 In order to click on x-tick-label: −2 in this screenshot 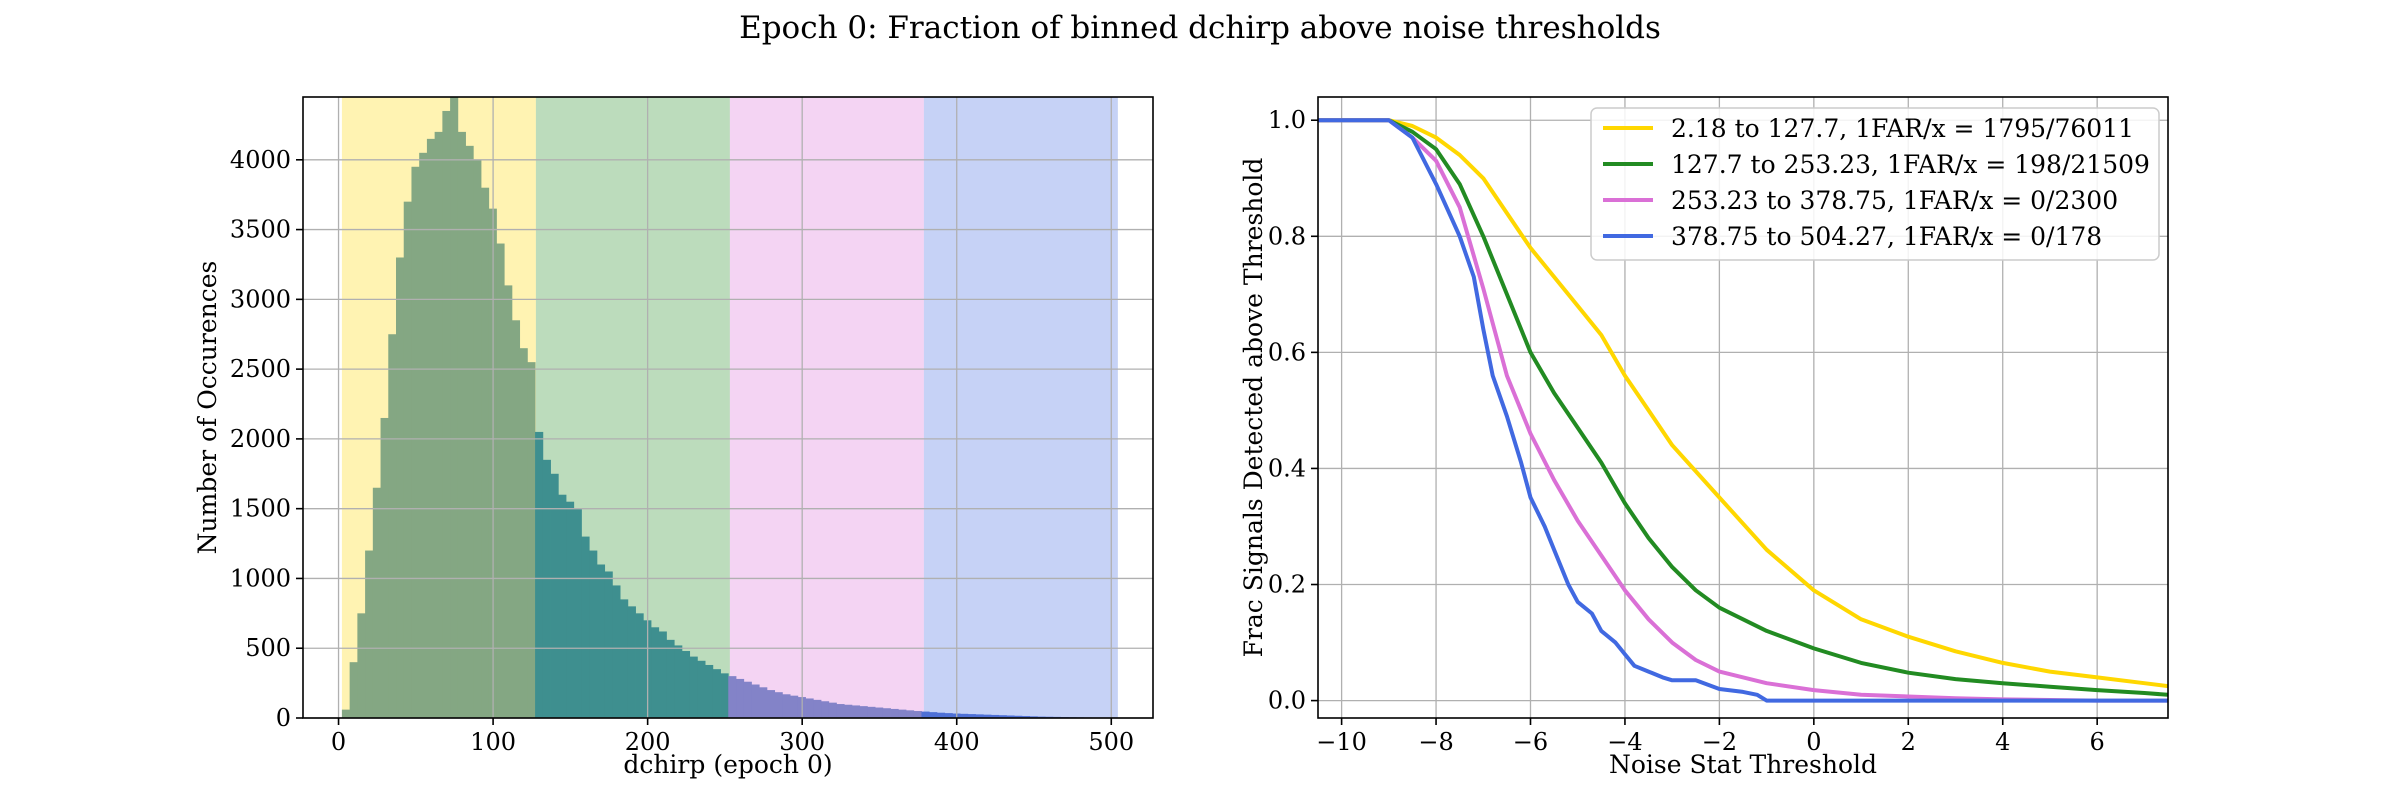, I will do `click(1719, 742)`.